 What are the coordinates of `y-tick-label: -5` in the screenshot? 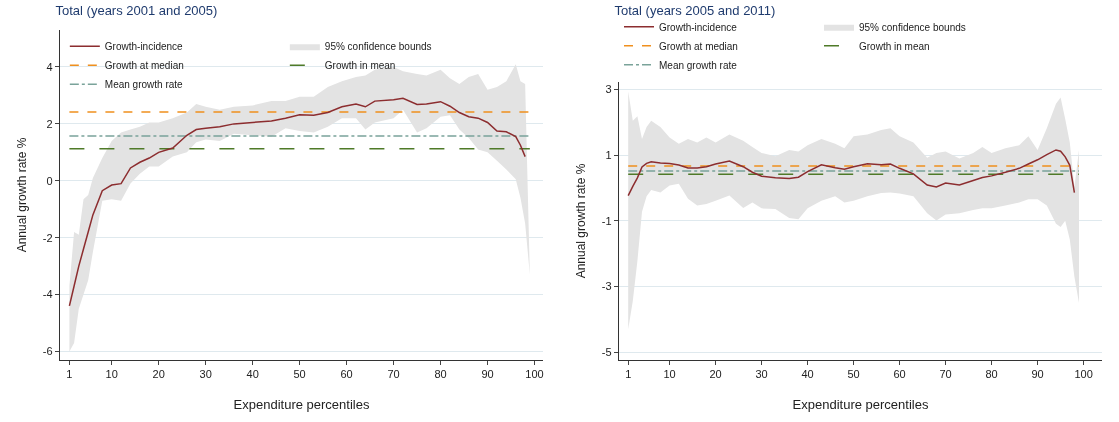 It's located at (606, 351).